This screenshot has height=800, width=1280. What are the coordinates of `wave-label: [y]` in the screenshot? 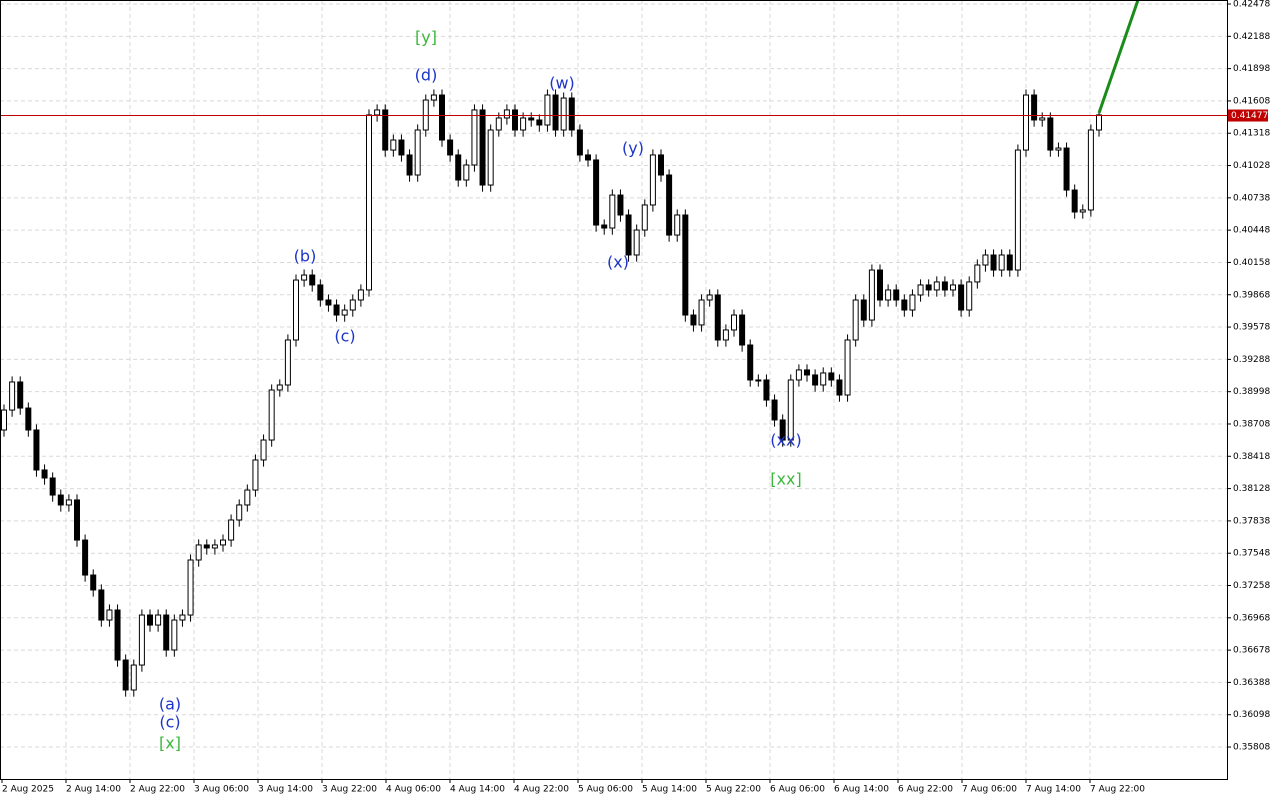 It's located at (426, 37).